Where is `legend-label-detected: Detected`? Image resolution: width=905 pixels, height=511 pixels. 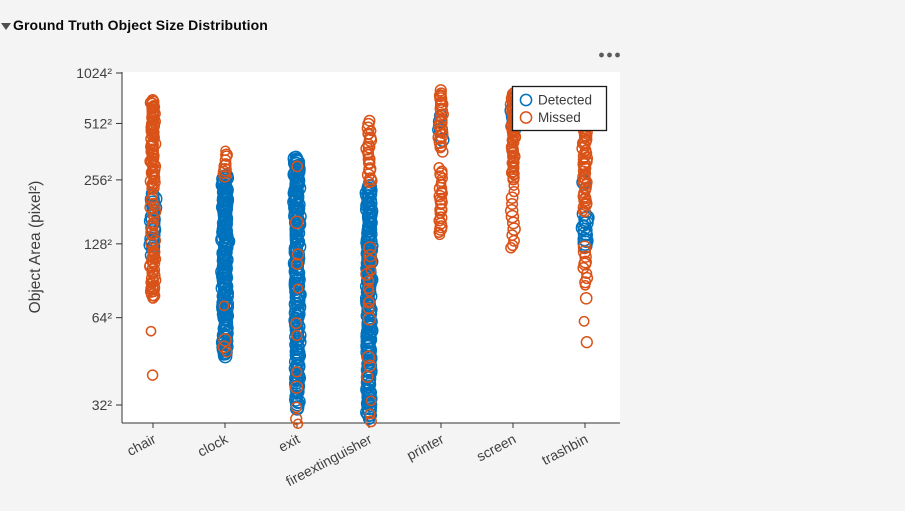 legend-label-detected: Detected is located at coordinates (565, 100).